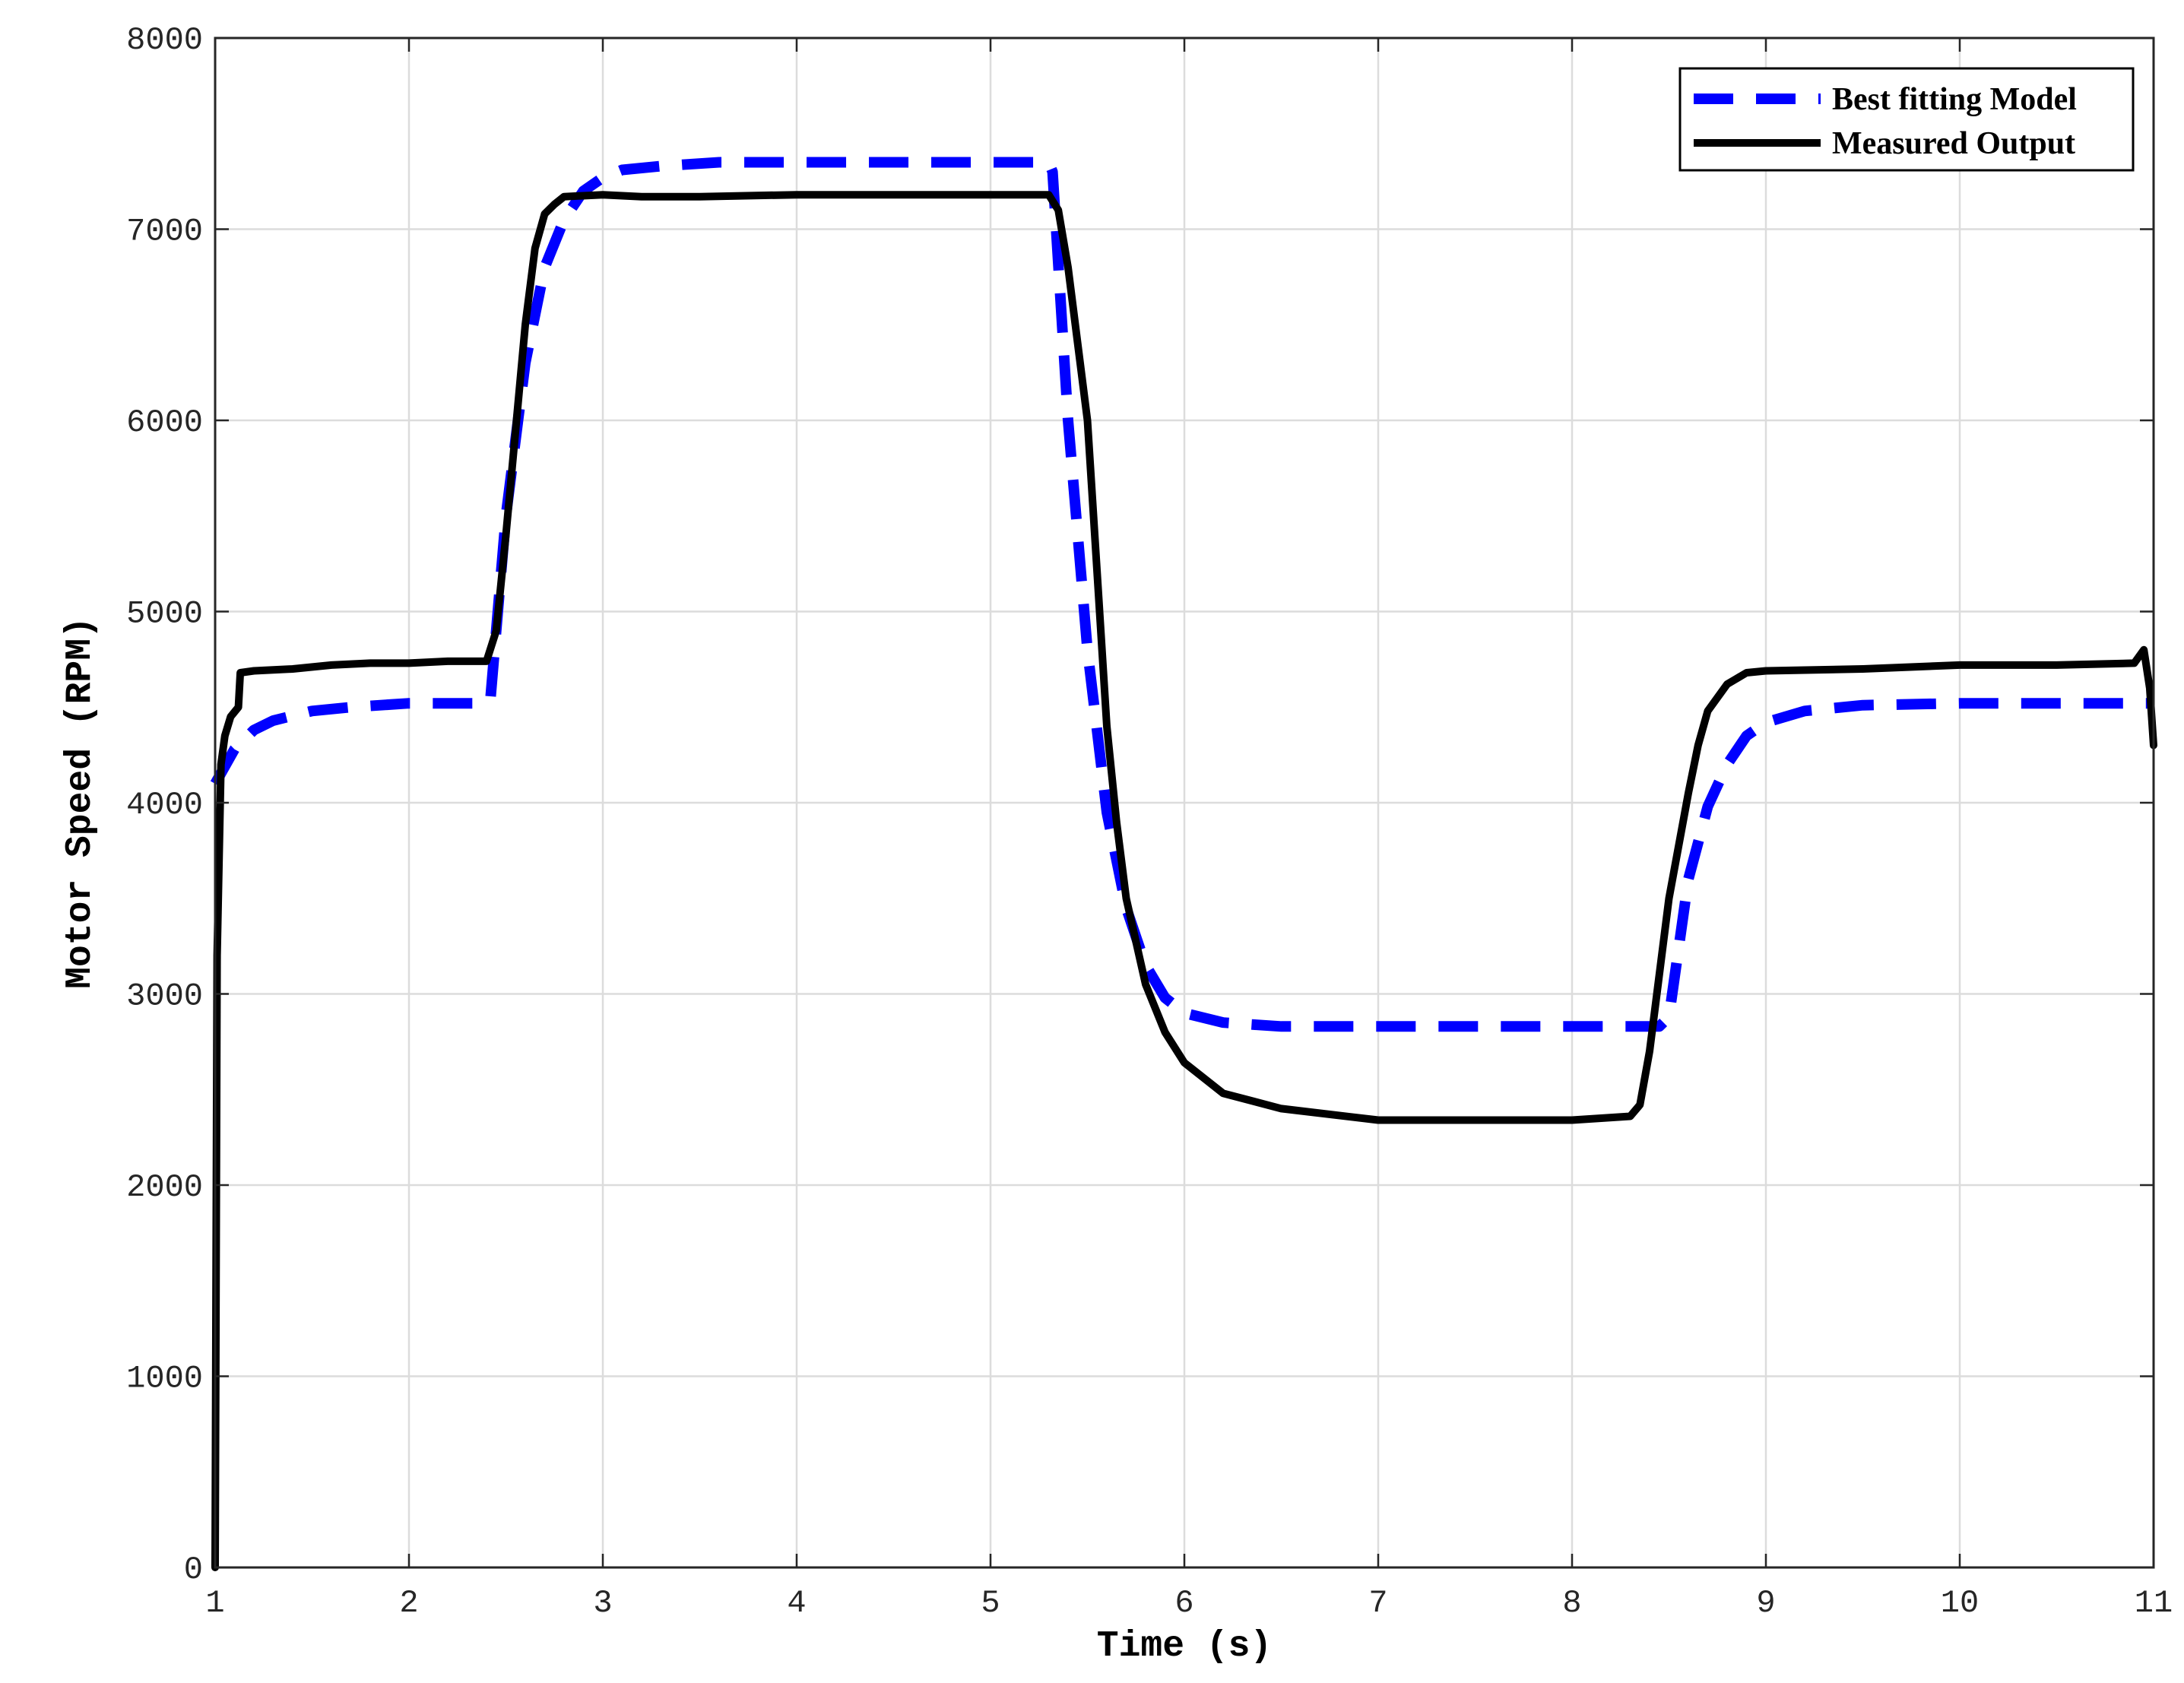 The width and height of the screenshot is (2184, 1683). I want to click on y-tick-label: 8000, so click(164, 40).